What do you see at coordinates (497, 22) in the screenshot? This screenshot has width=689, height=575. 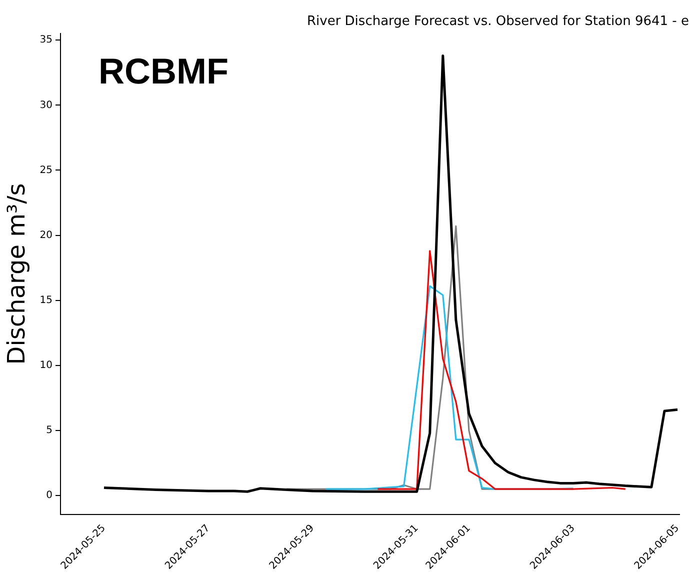 I see `chart-title: River Discharge Forecast vs. Observed for Station 9641 - e` at bounding box center [497, 22].